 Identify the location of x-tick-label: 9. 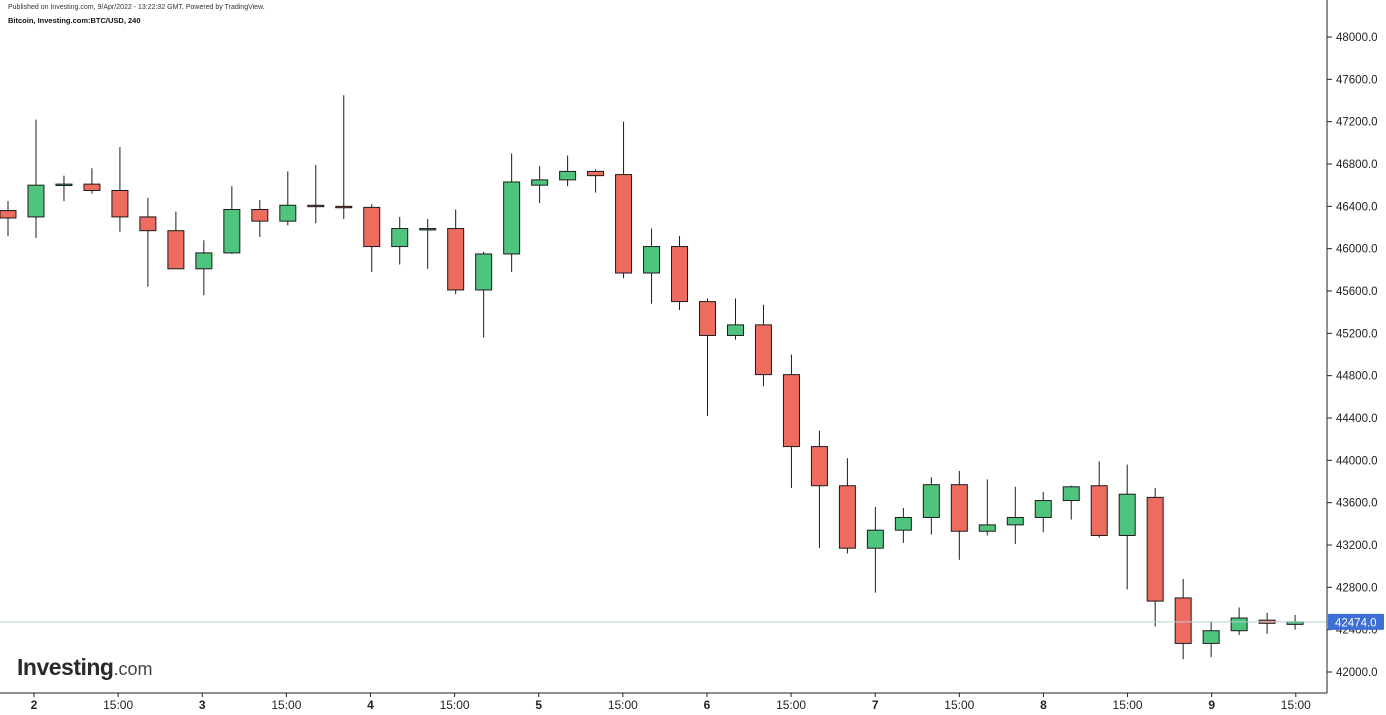
(1211, 705).